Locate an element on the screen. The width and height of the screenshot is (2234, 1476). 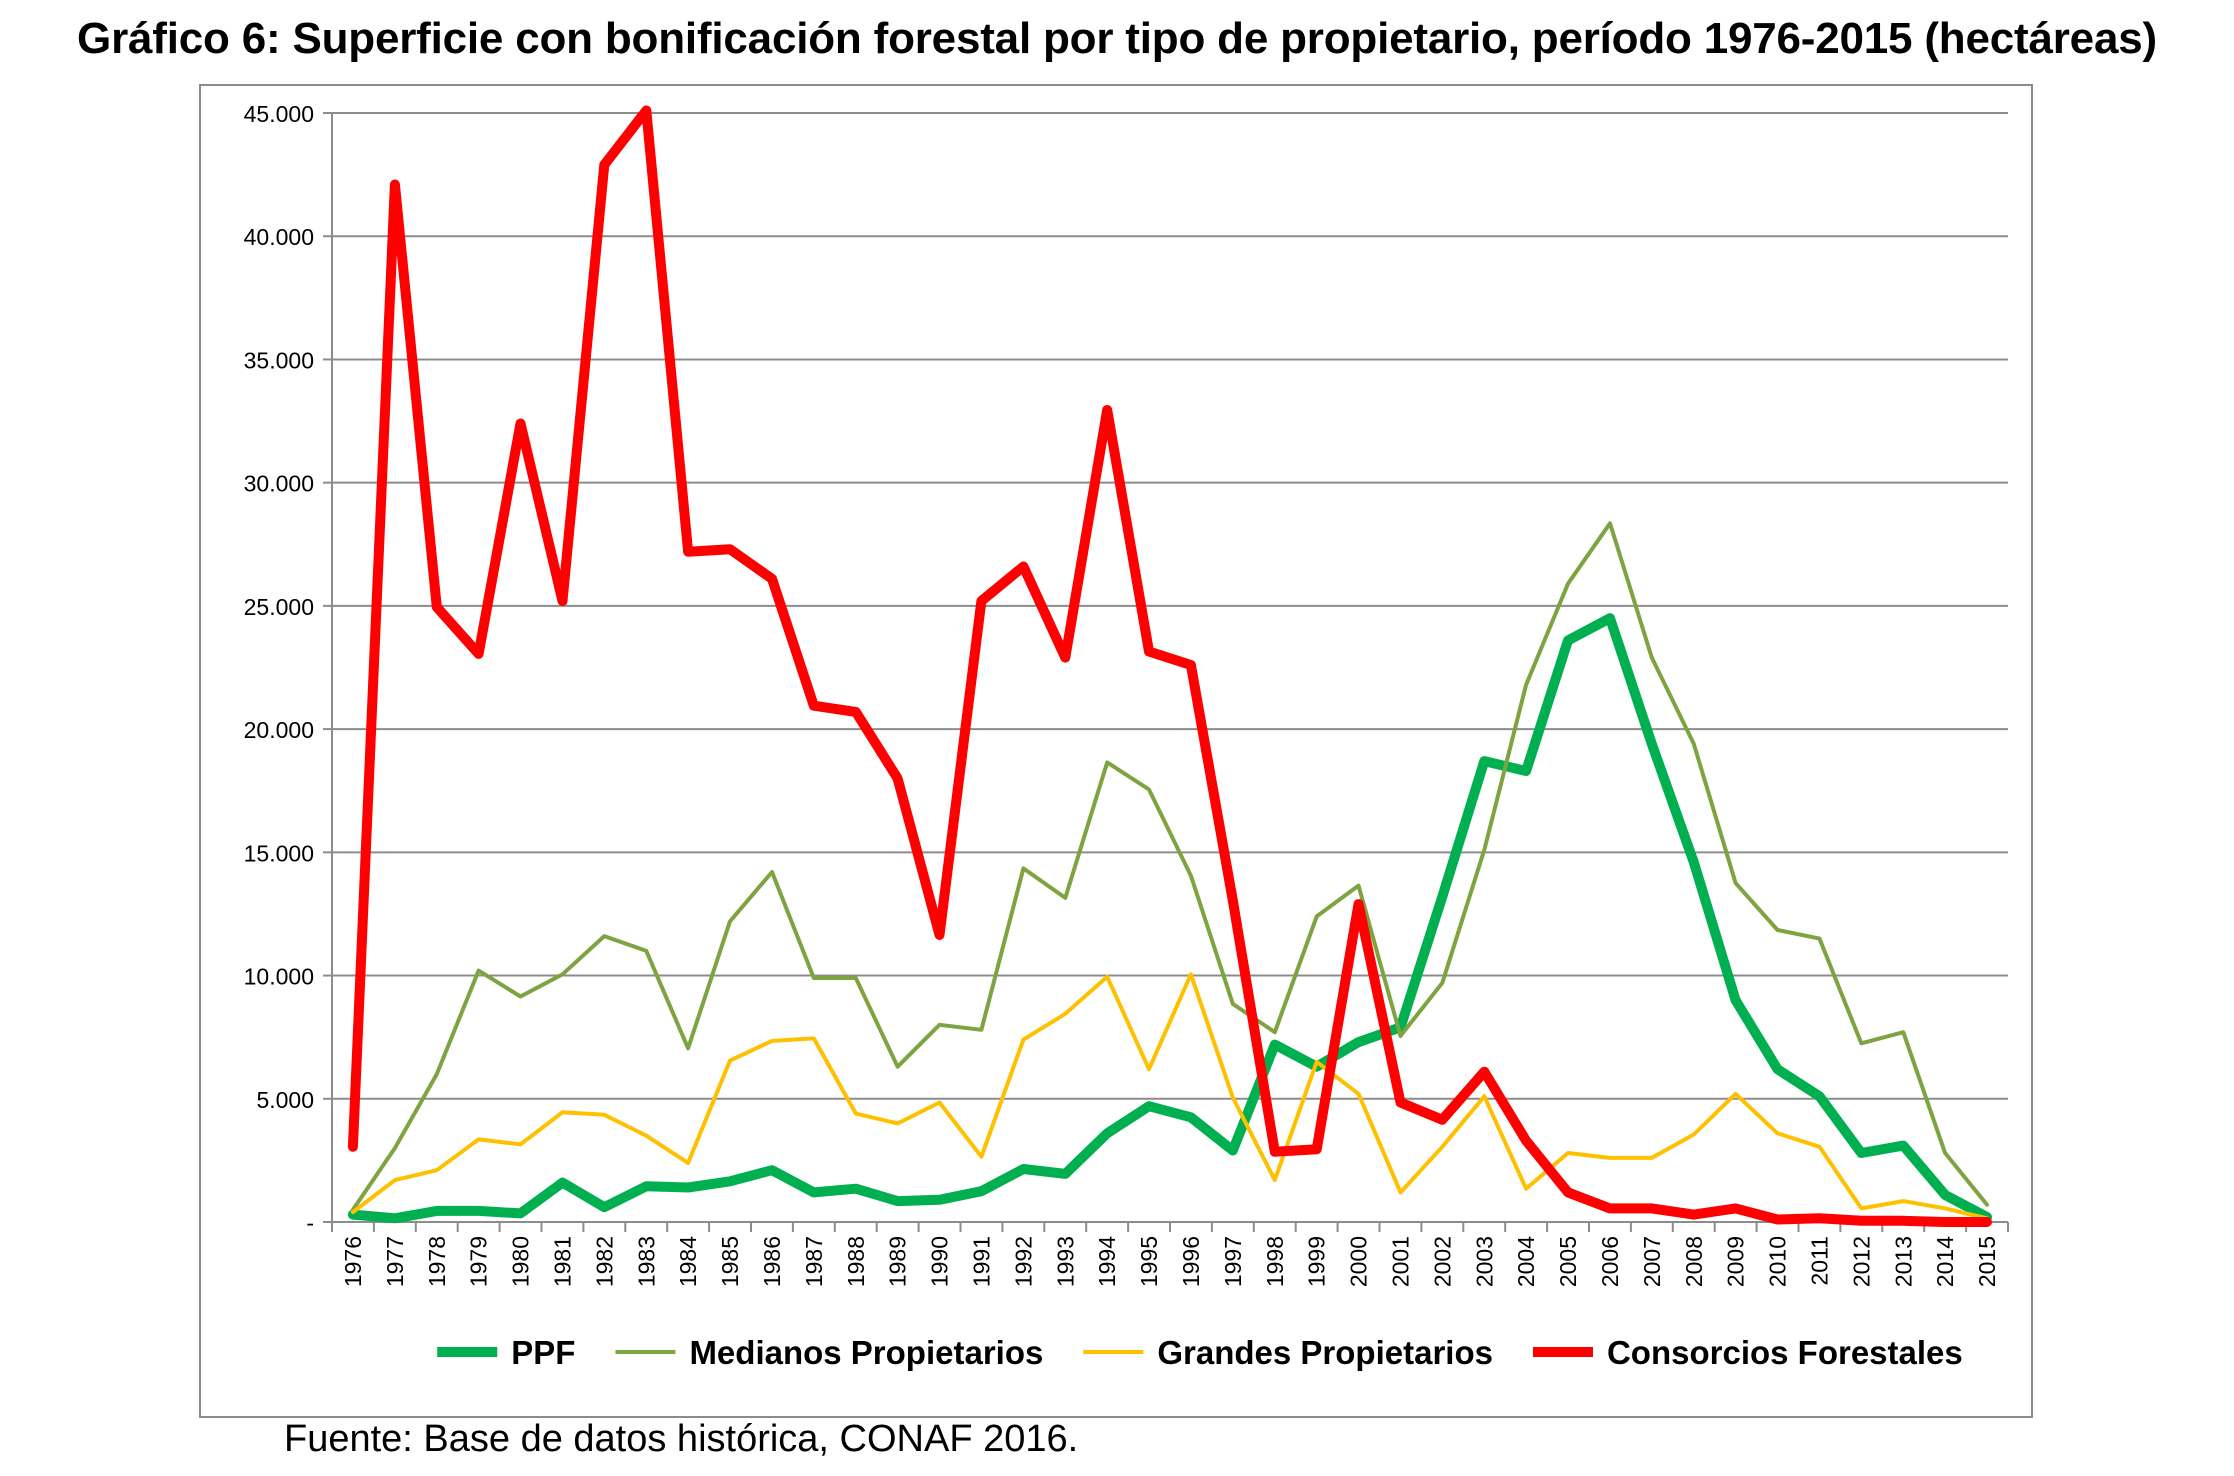
x-tick-label: 2004 is located at coordinates (1526, 1261).